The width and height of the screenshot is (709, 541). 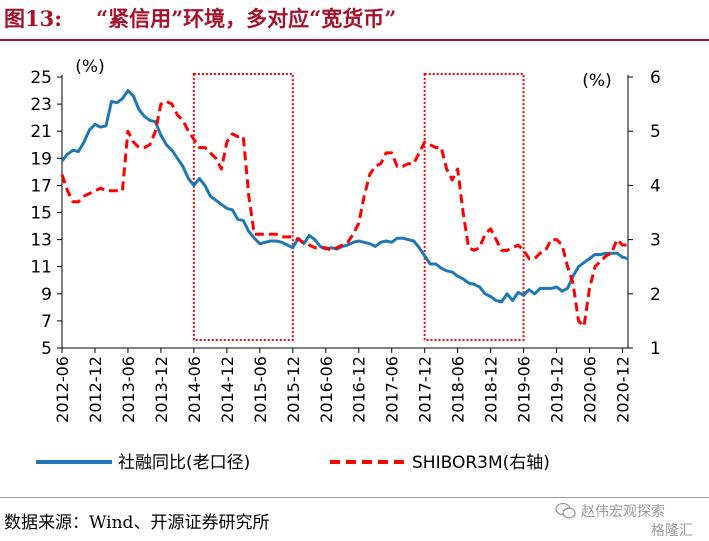 I want to click on figure-title-text: “紧信用”环境，多对应“宽货币”, so click(x=246, y=18).